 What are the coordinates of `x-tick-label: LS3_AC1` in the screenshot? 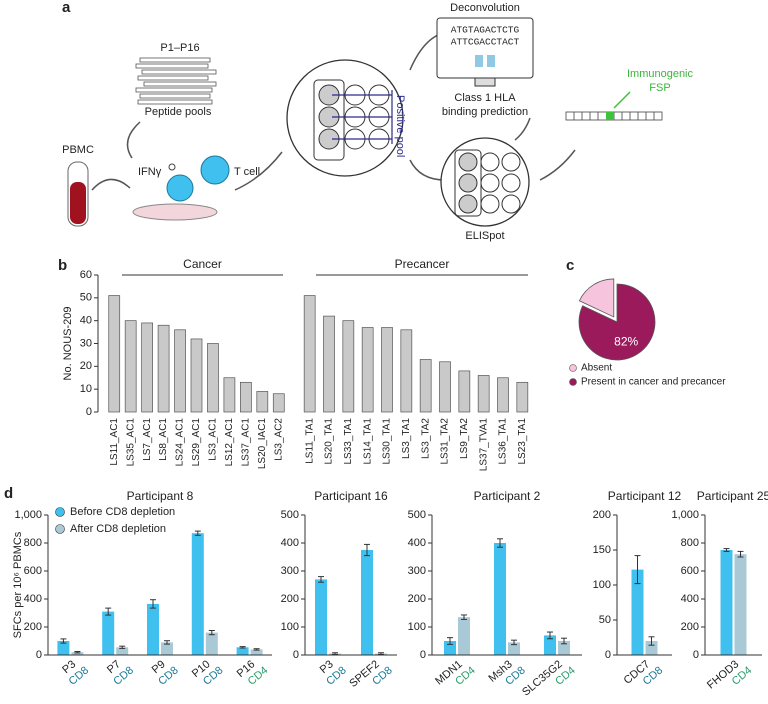 It's located at (213, 439).